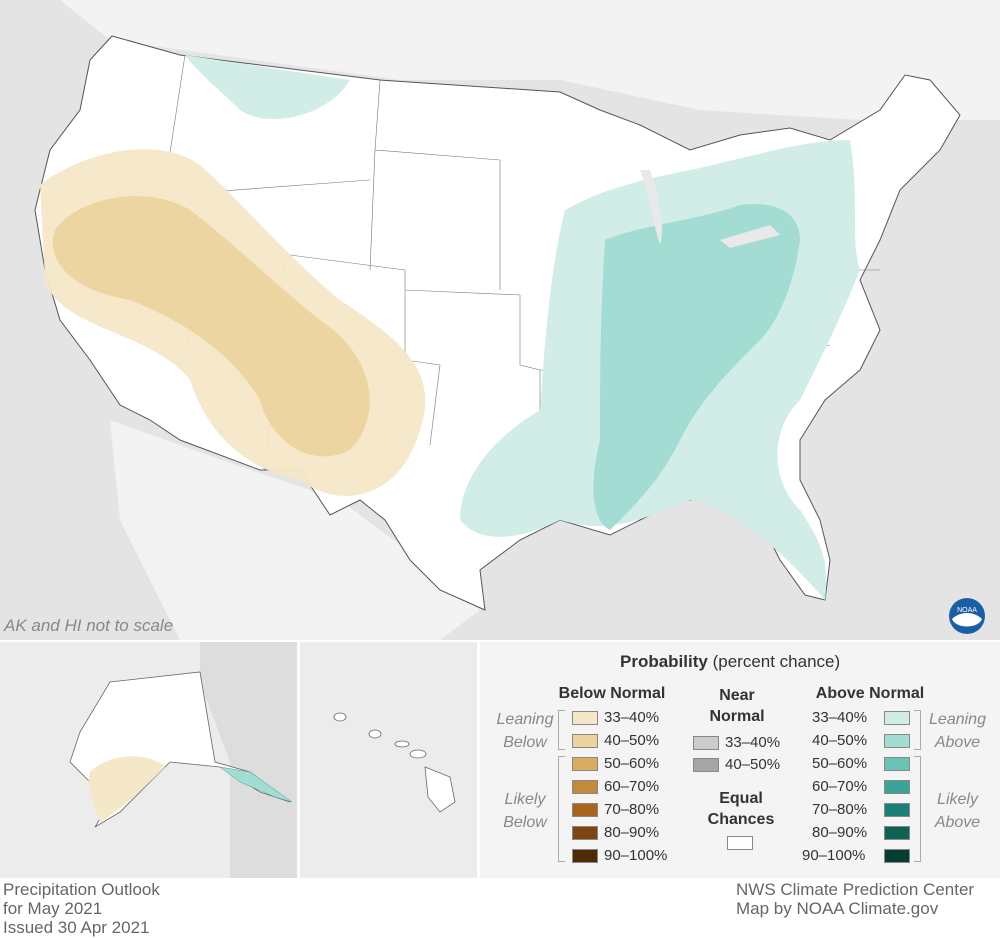  What do you see at coordinates (967, 610) in the screenshot?
I see `noaa-logo-text: NOAA` at bounding box center [967, 610].